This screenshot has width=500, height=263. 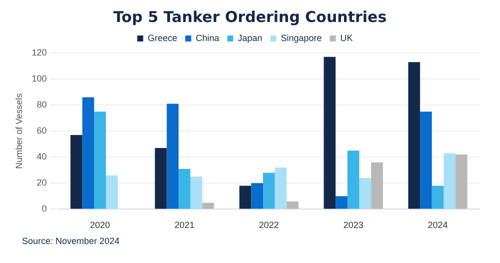 I want to click on y-tick-label: 40, so click(x=41, y=157).